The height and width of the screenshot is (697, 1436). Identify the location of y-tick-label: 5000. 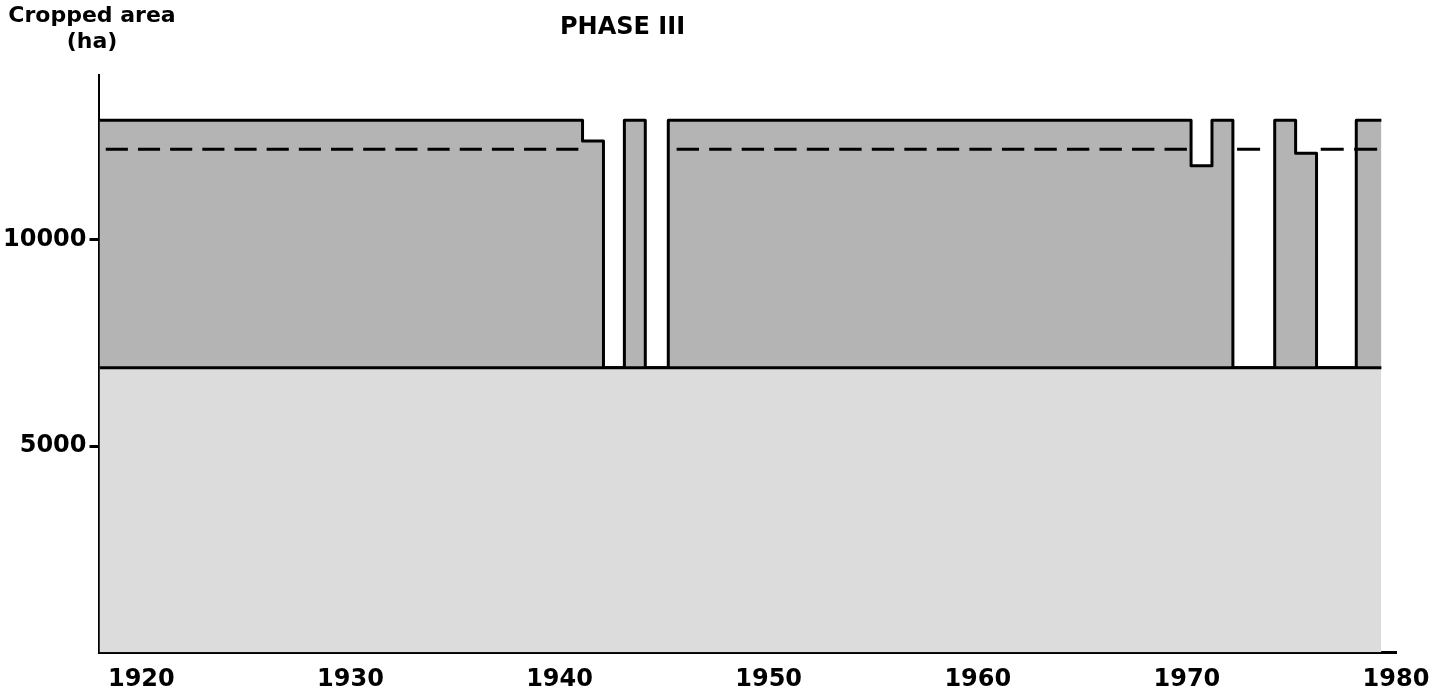
(53, 444).